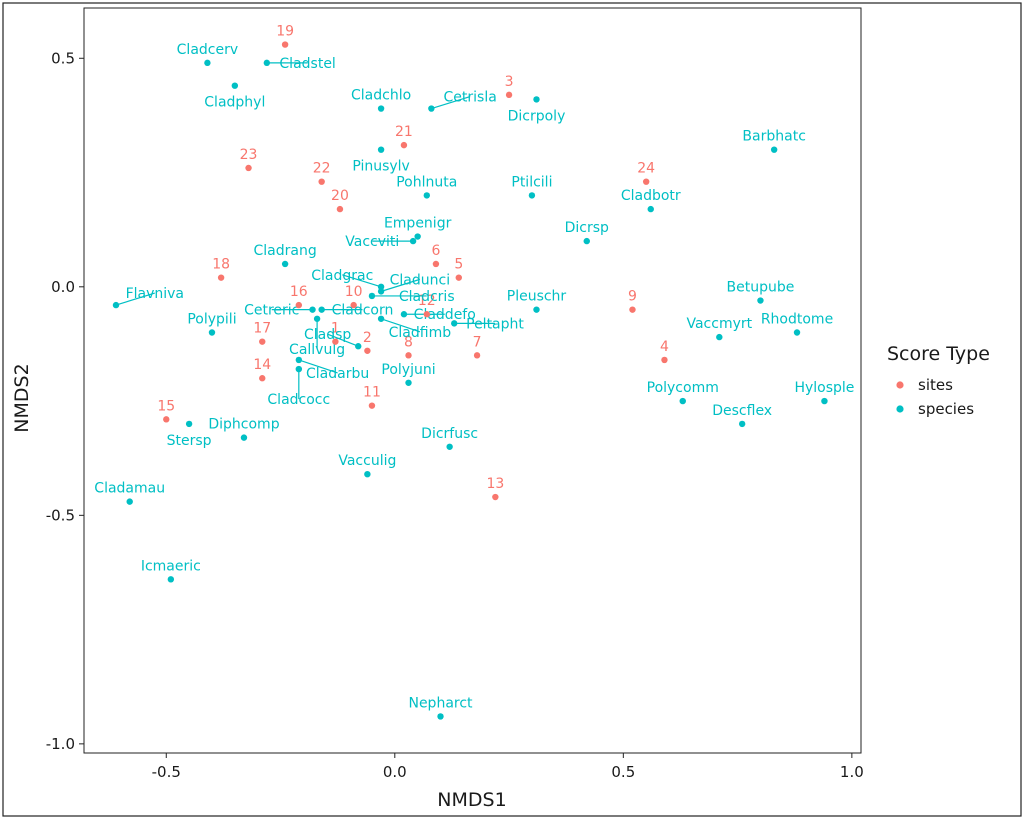  What do you see at coordinates (400, 285) in the screenshot?
I see `leader-line-species-cladunci` at bounding box center [400, 285].